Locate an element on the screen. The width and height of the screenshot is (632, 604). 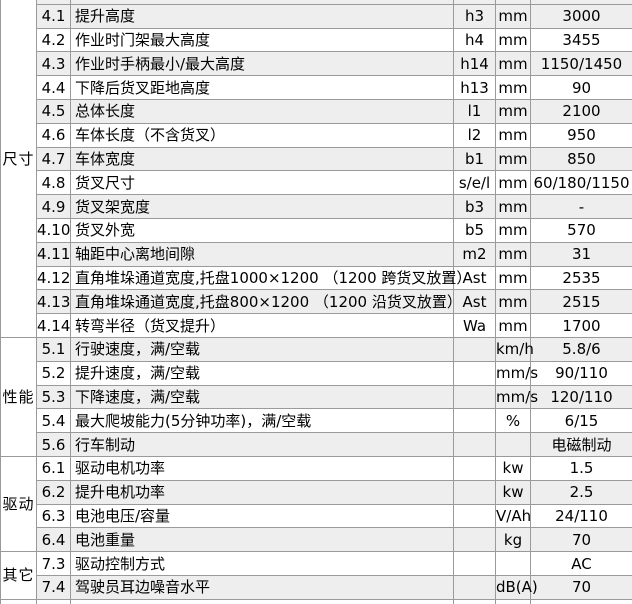
cell-description: 下降速度，满/空载 is located at coordinates (262, 397).